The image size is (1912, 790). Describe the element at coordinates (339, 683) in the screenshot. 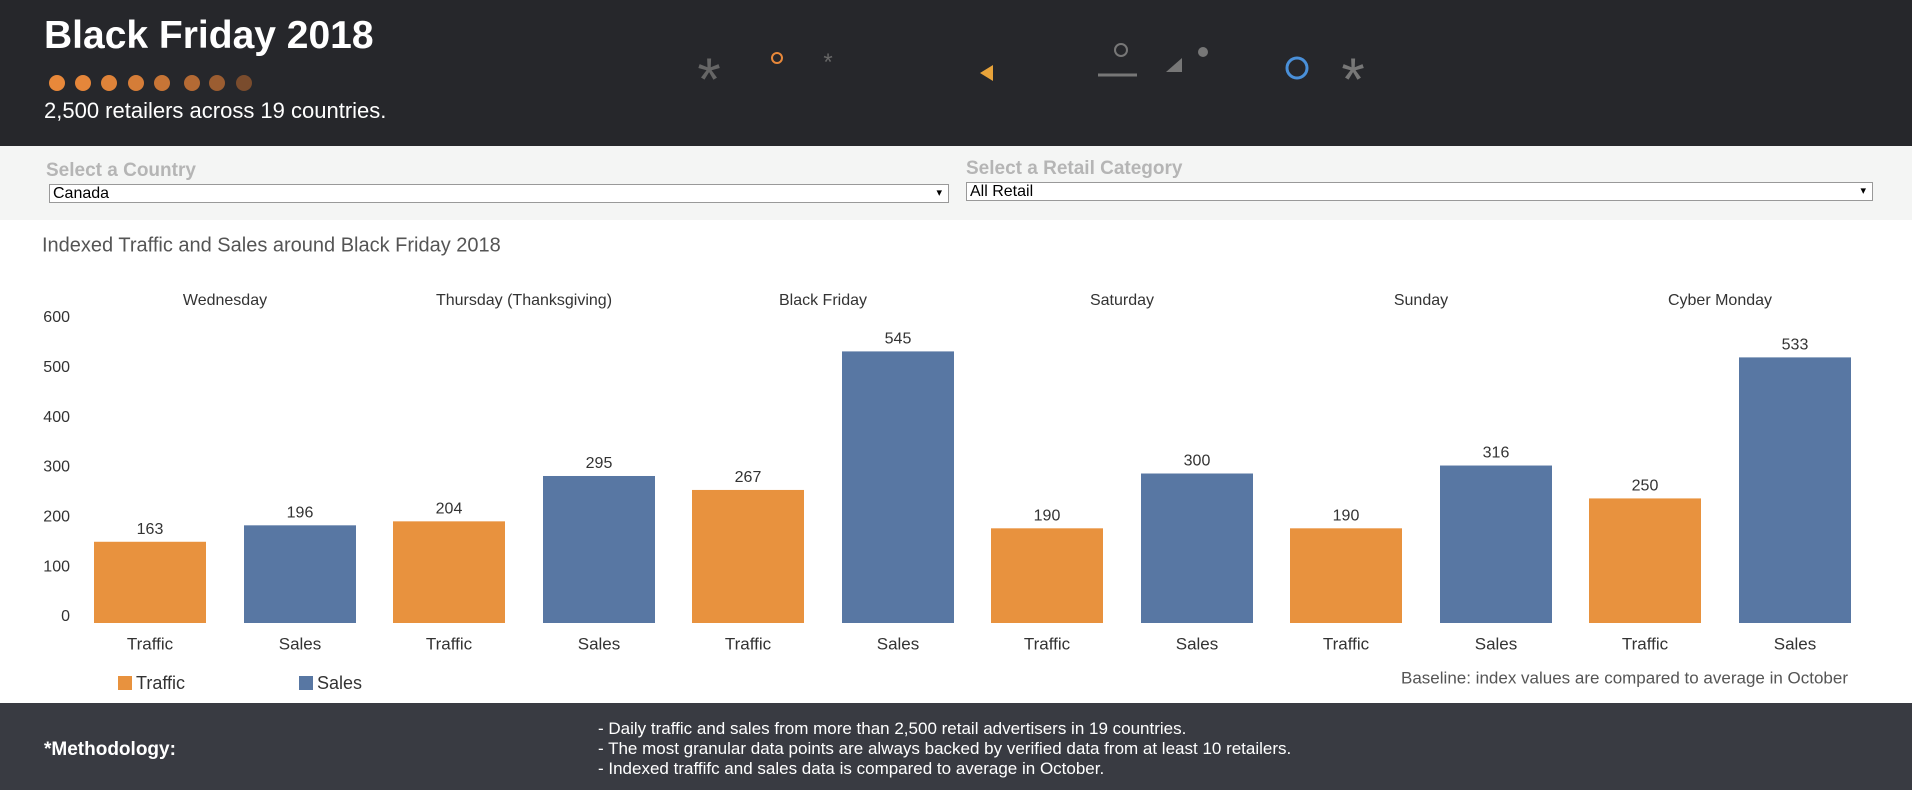

I see `legend-label: Sales` at that location.